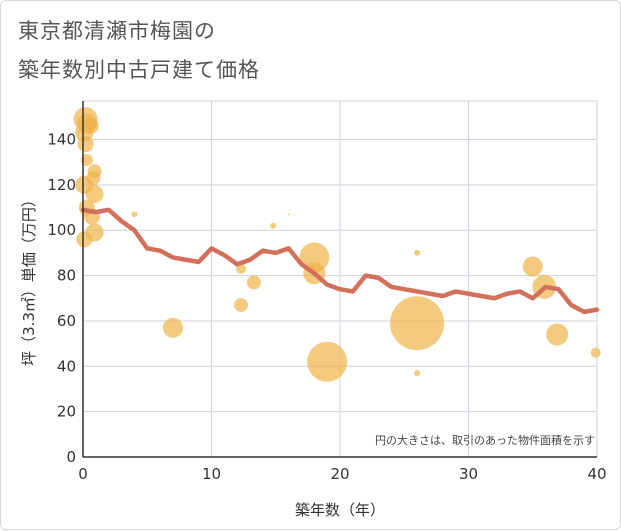 Image resolution: width=621 pixels, height=531 pixels. Describe the element at coordinates (340, 510) in the screenshot. I see `x-axis-label: 築年数（年）` at that location.